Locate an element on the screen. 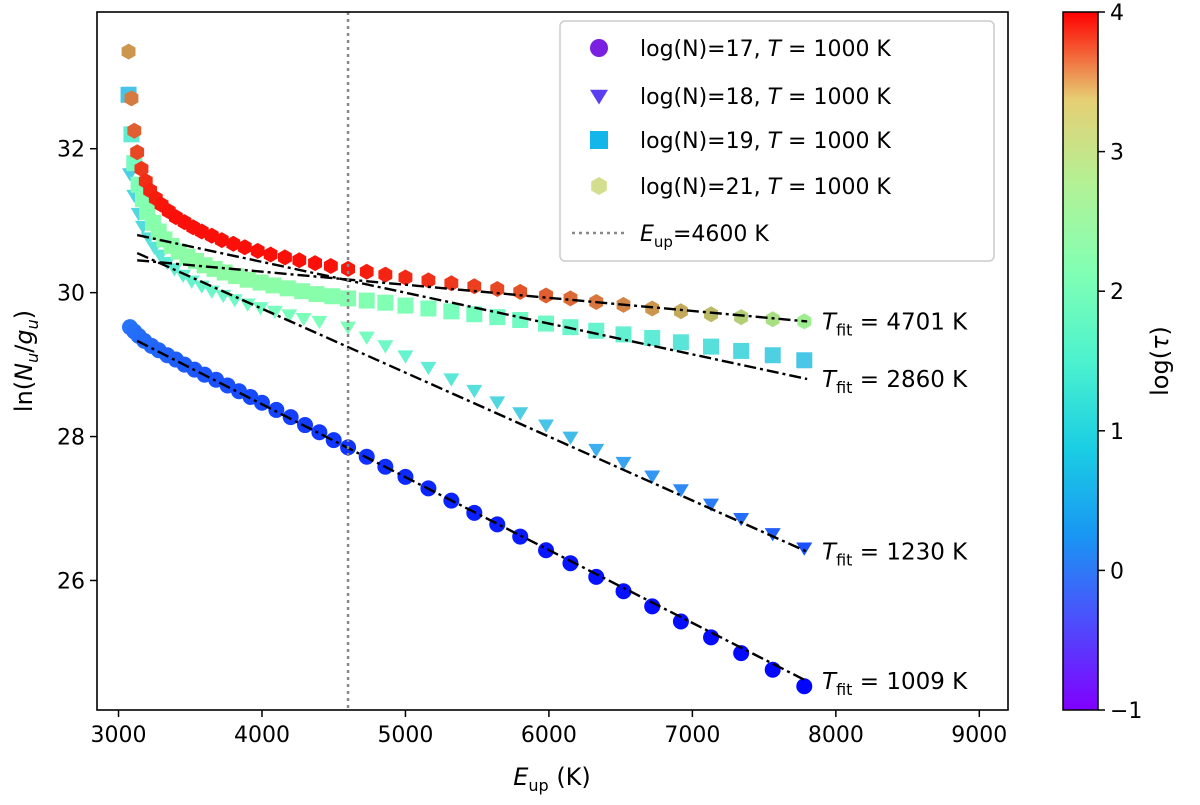 The image size is (1200, 805). x-tick-label: 5000 is located at coordinates (405, 735).